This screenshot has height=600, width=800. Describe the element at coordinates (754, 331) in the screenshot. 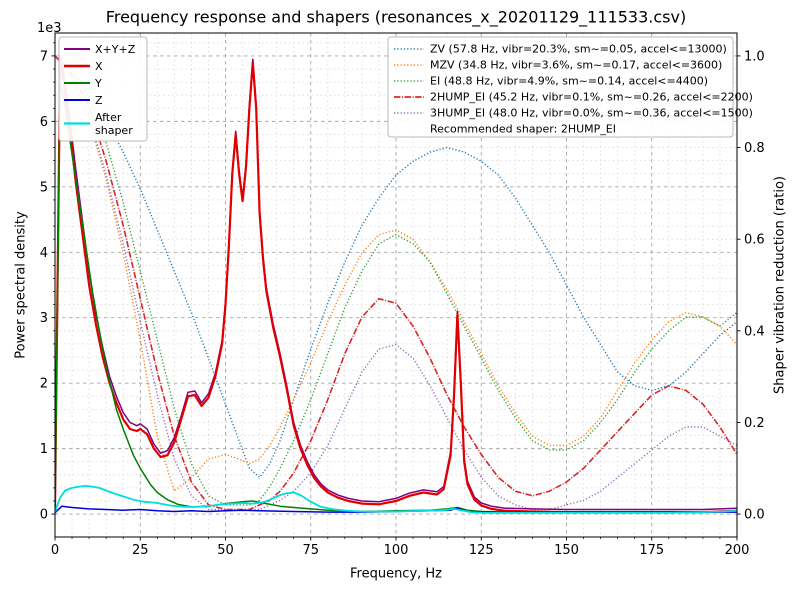

I see `tick-label: 0.4` at that location.